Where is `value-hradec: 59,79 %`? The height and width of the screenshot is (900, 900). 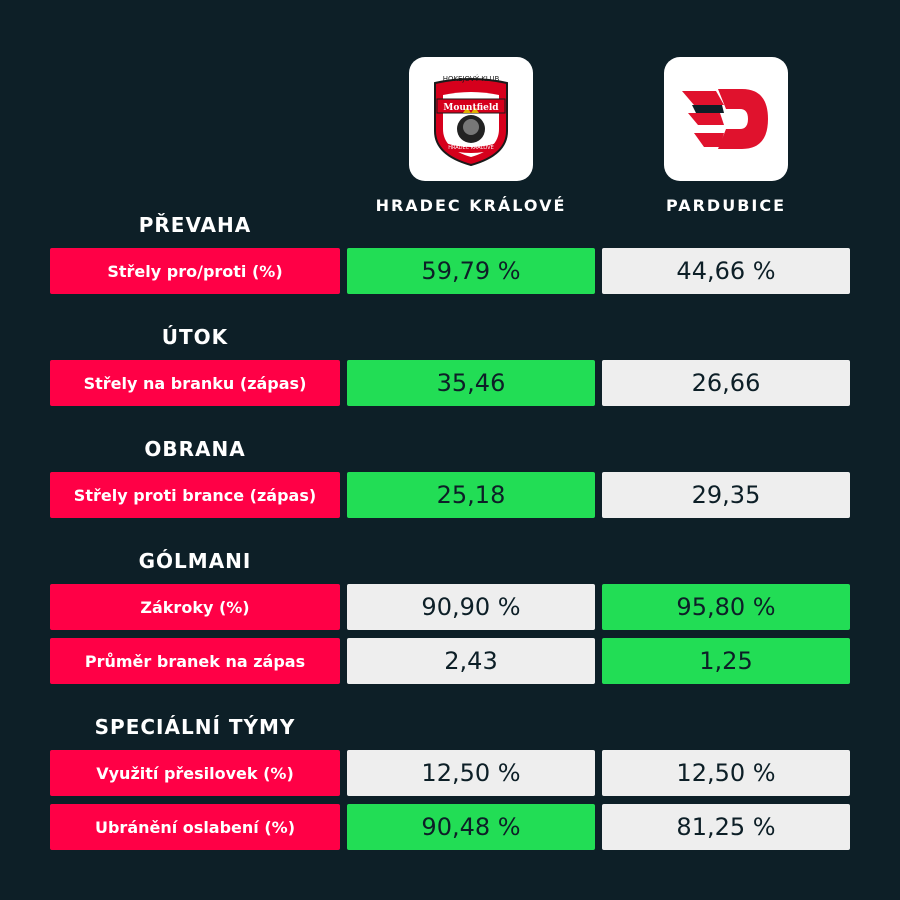 value-hradec: 59,79 % is located at coordinates (471, 271).